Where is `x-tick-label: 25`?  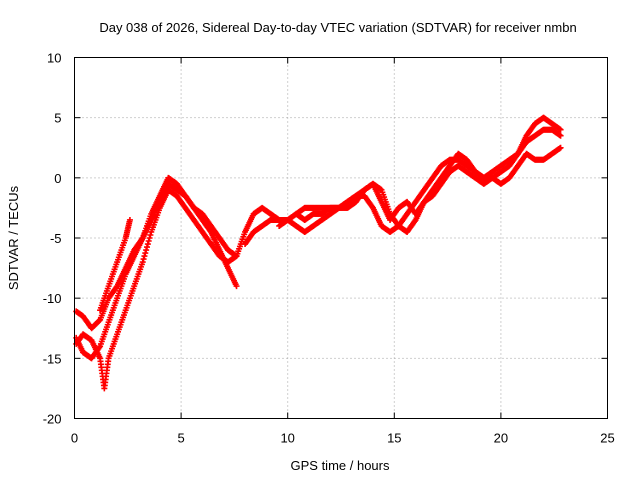
x-tick-label: 25 is located at coordinates (607, 438).